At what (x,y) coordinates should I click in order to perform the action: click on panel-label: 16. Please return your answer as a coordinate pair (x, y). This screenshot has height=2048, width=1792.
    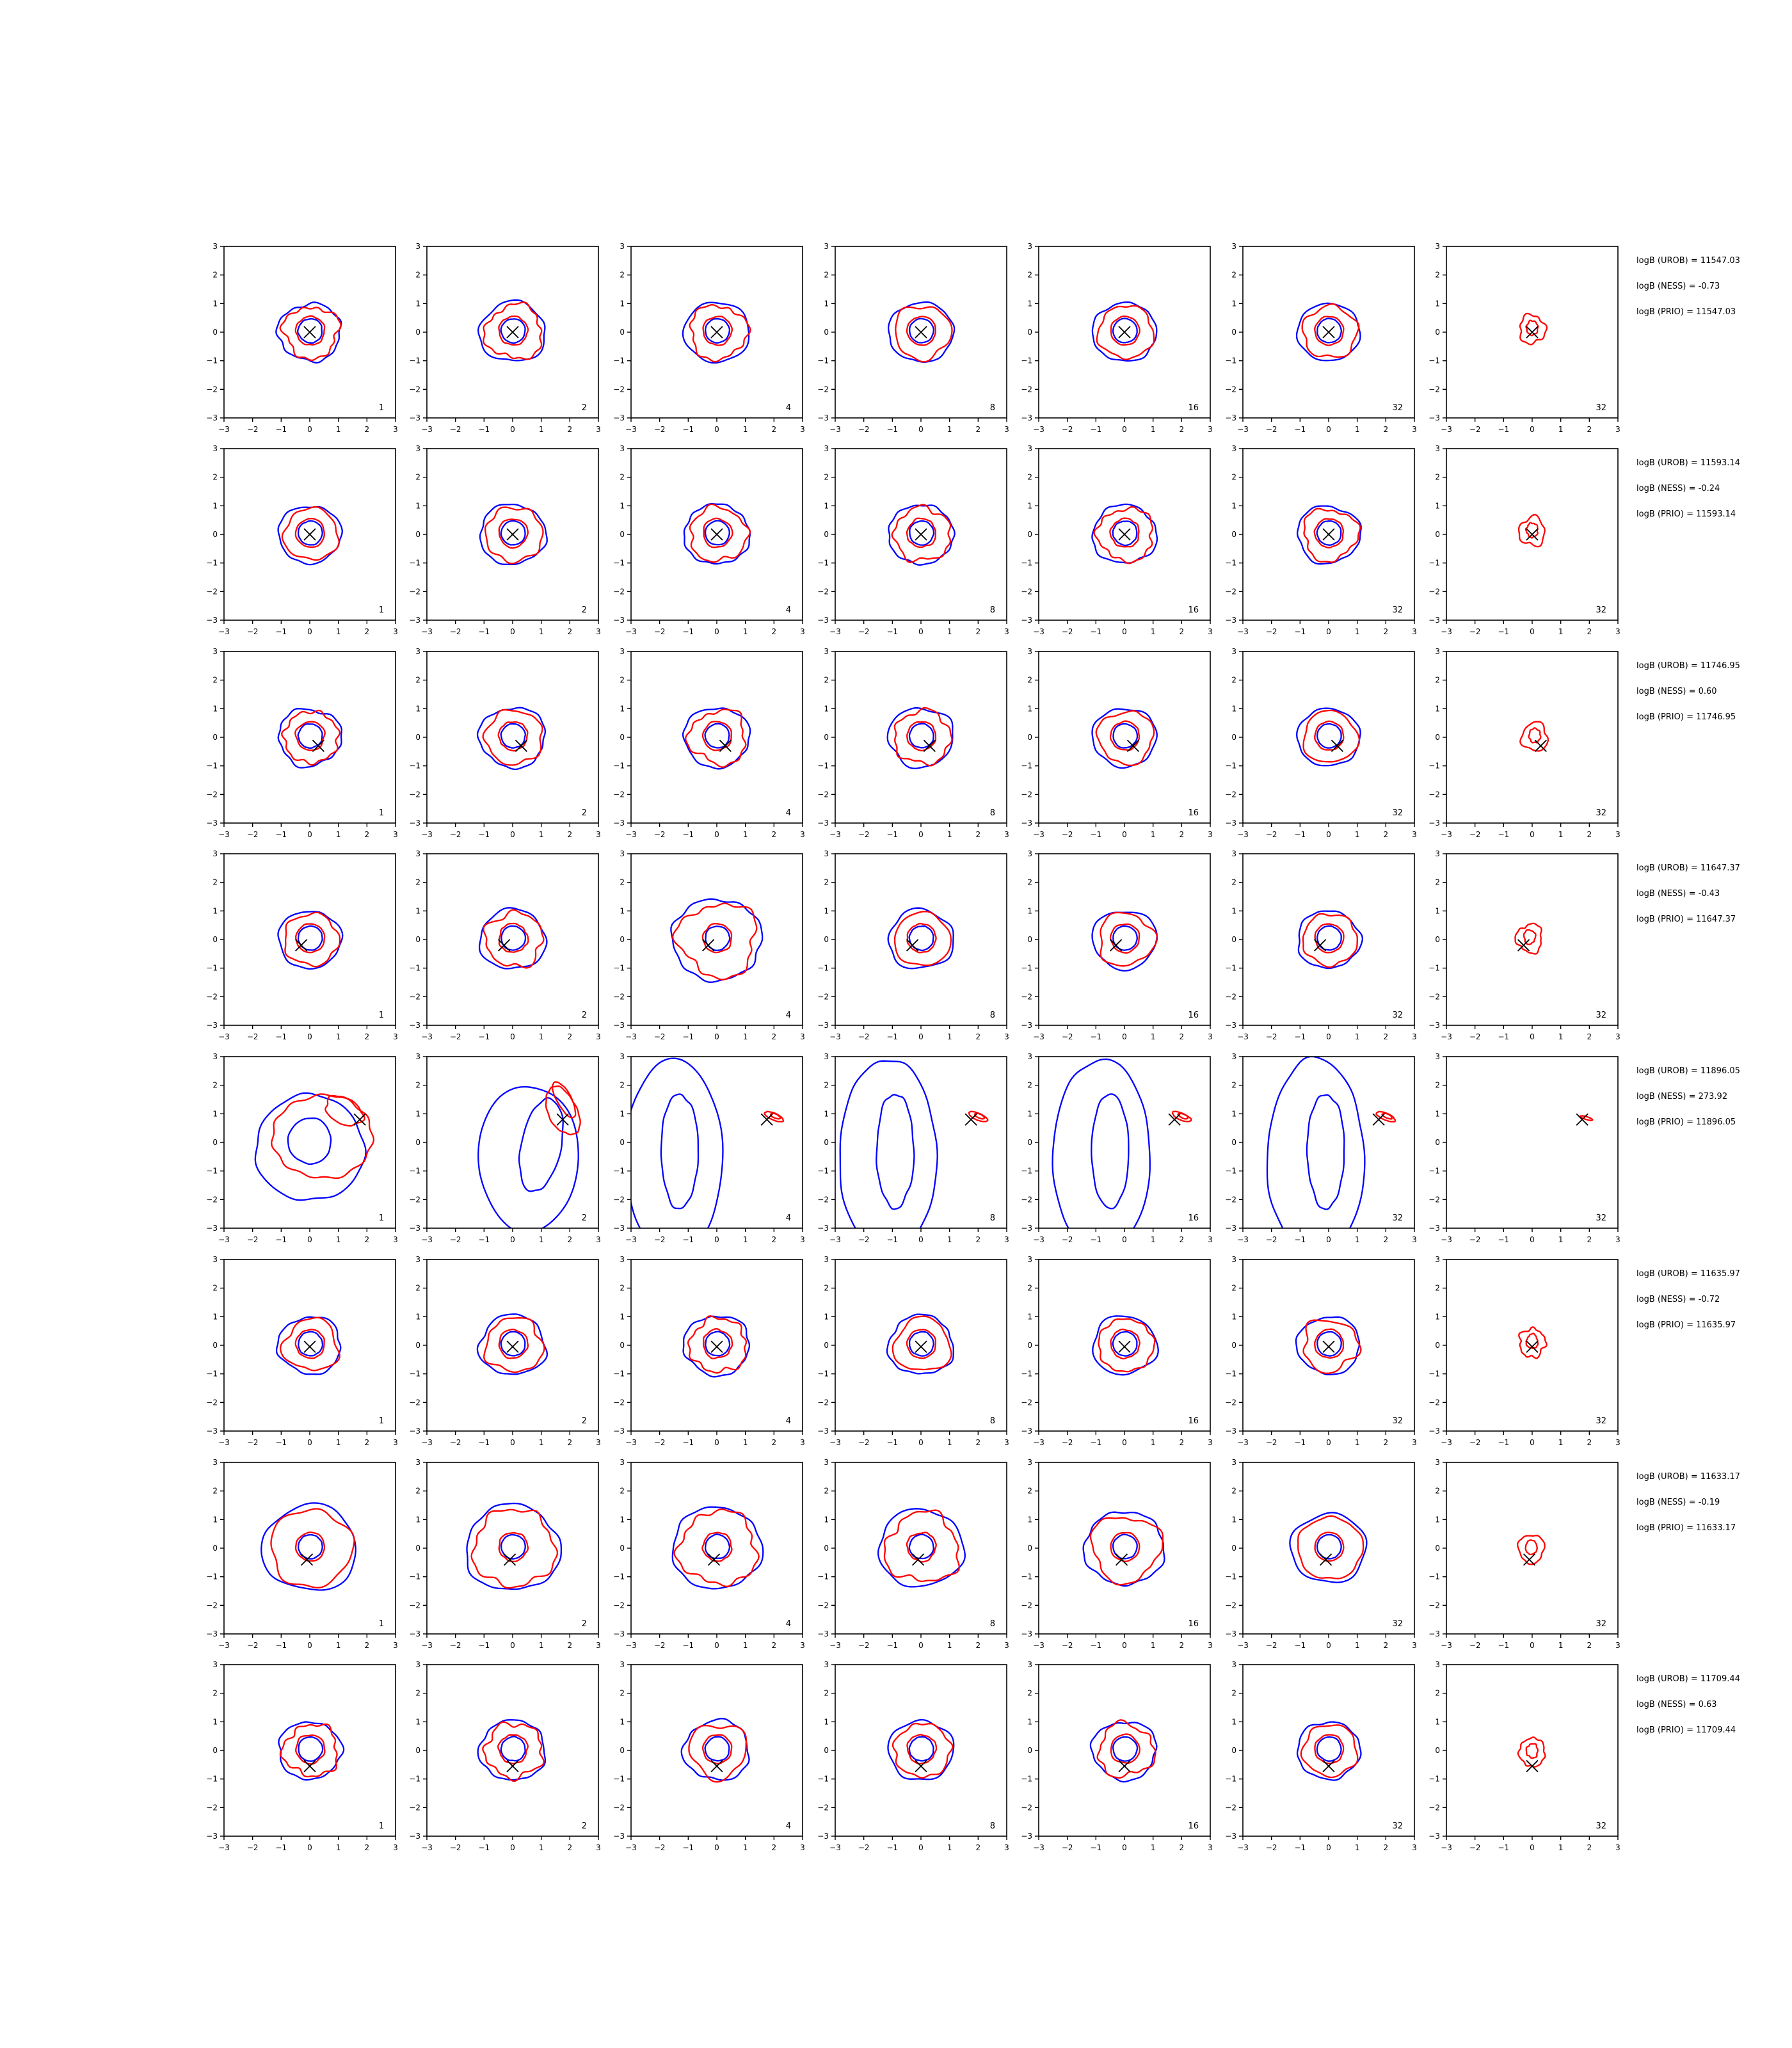
    Looking at the image, I should click on (1193, 1015).